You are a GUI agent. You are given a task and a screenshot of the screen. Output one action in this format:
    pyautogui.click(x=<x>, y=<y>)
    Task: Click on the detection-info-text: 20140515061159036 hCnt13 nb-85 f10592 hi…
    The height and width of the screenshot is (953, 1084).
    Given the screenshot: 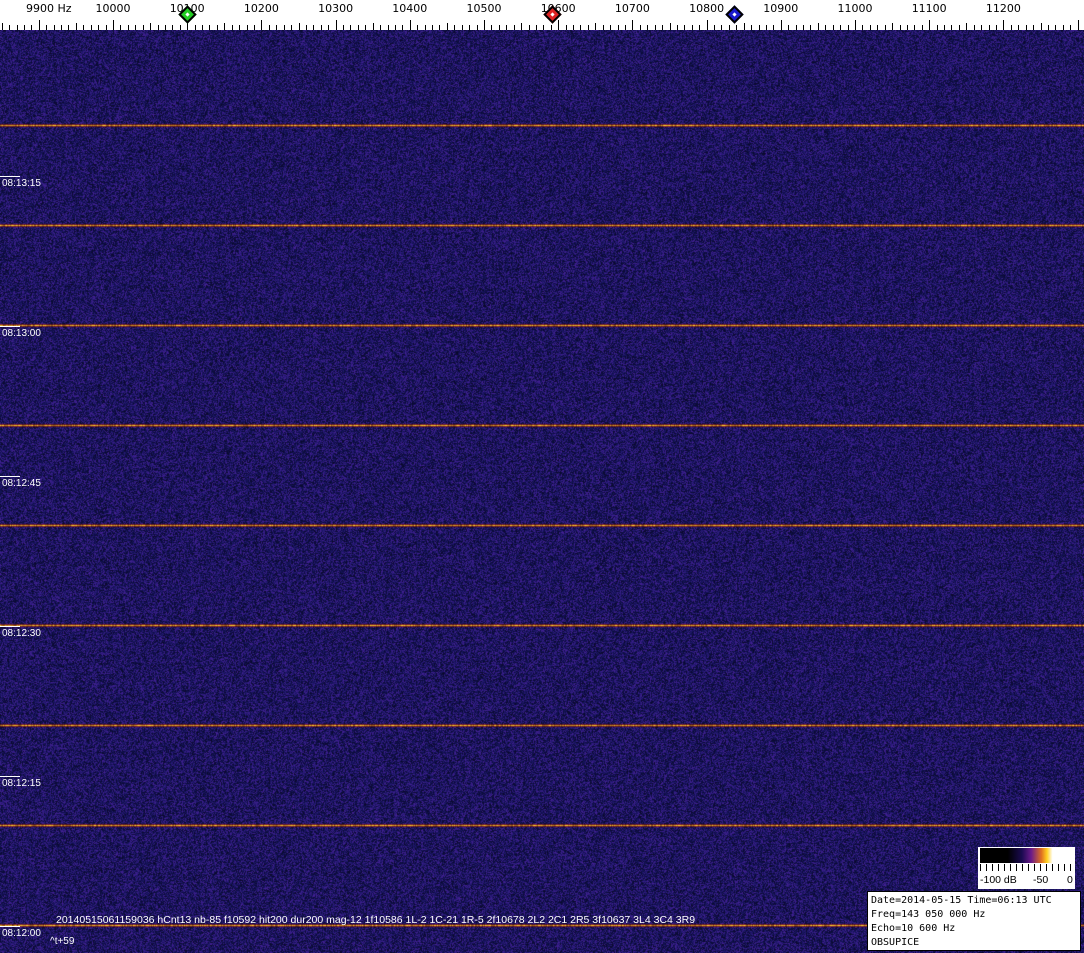 What is the action you would take?
    pyautogui.click(x=376, y=920)
    